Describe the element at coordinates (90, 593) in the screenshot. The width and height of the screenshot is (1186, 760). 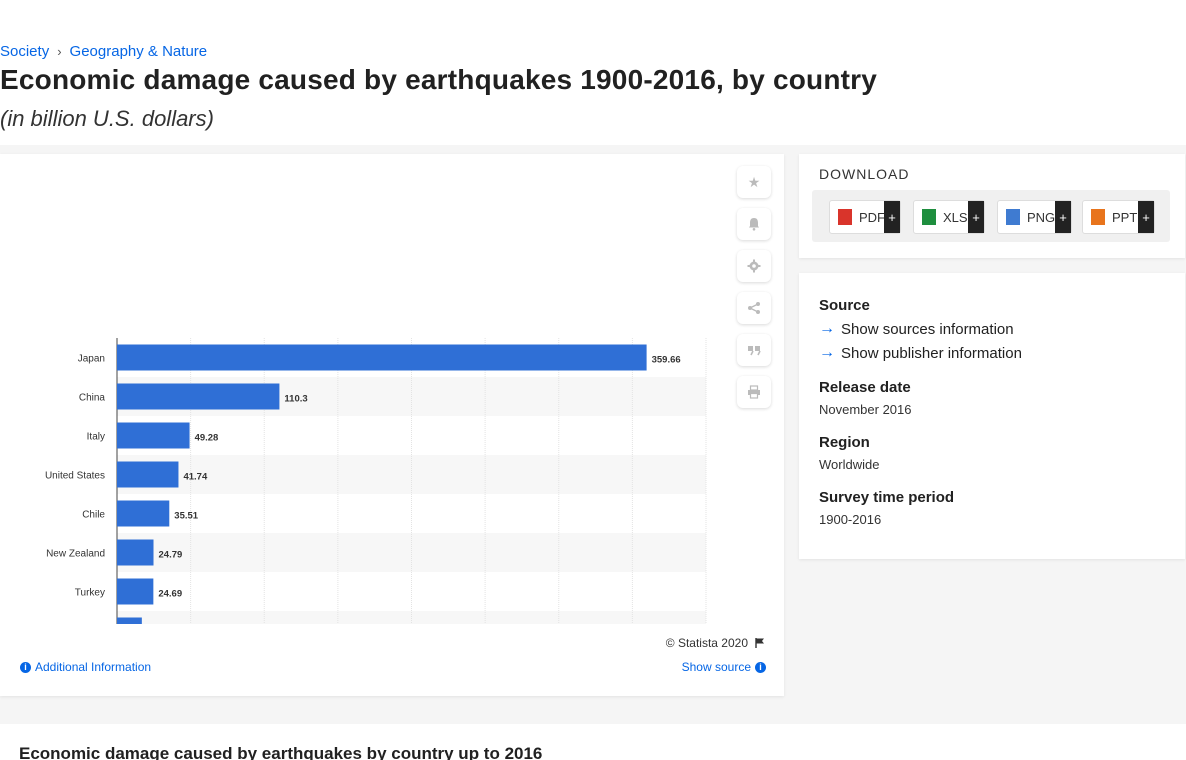
I see `category-label: Turkey` at that location.